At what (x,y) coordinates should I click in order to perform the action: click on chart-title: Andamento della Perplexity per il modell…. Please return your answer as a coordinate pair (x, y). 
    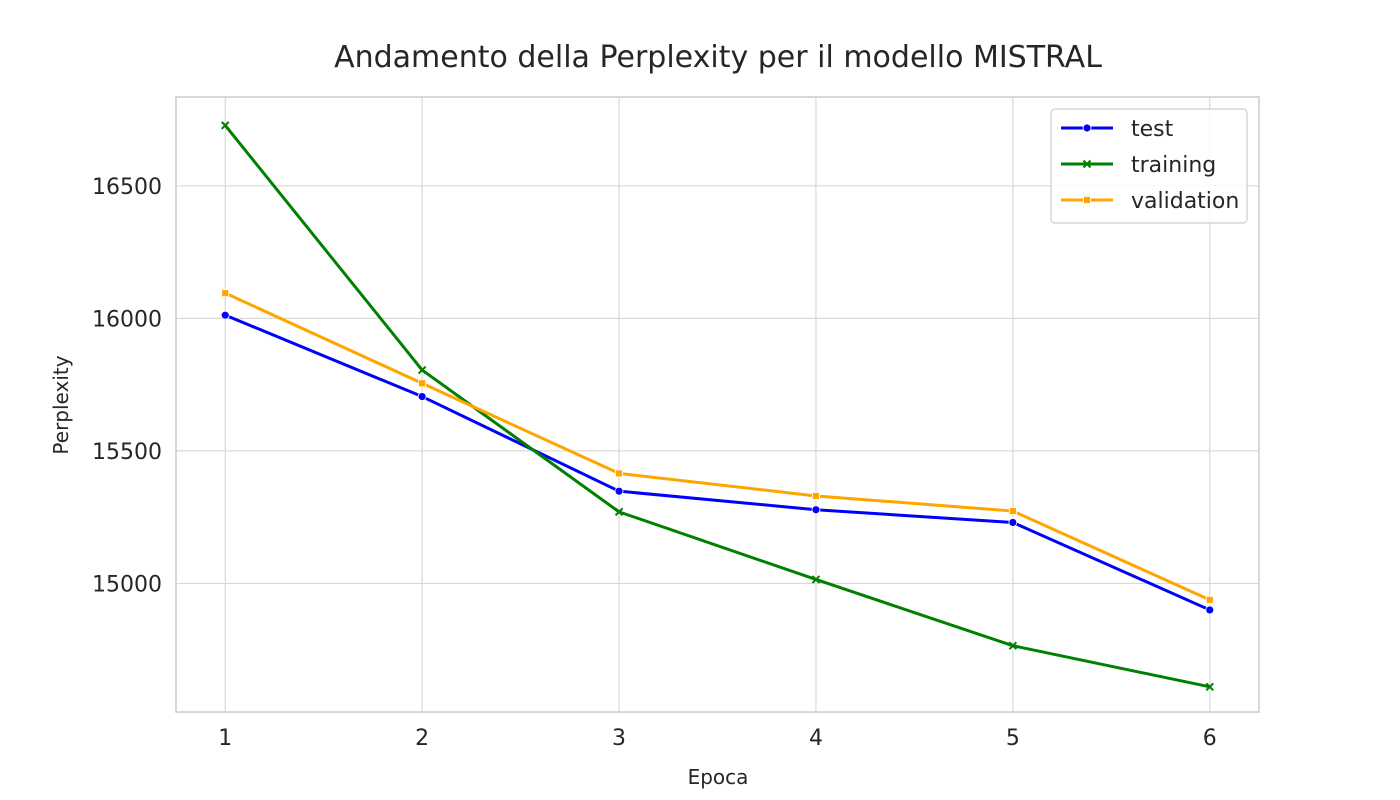
    Looking at the image, I should click on (718, 57).